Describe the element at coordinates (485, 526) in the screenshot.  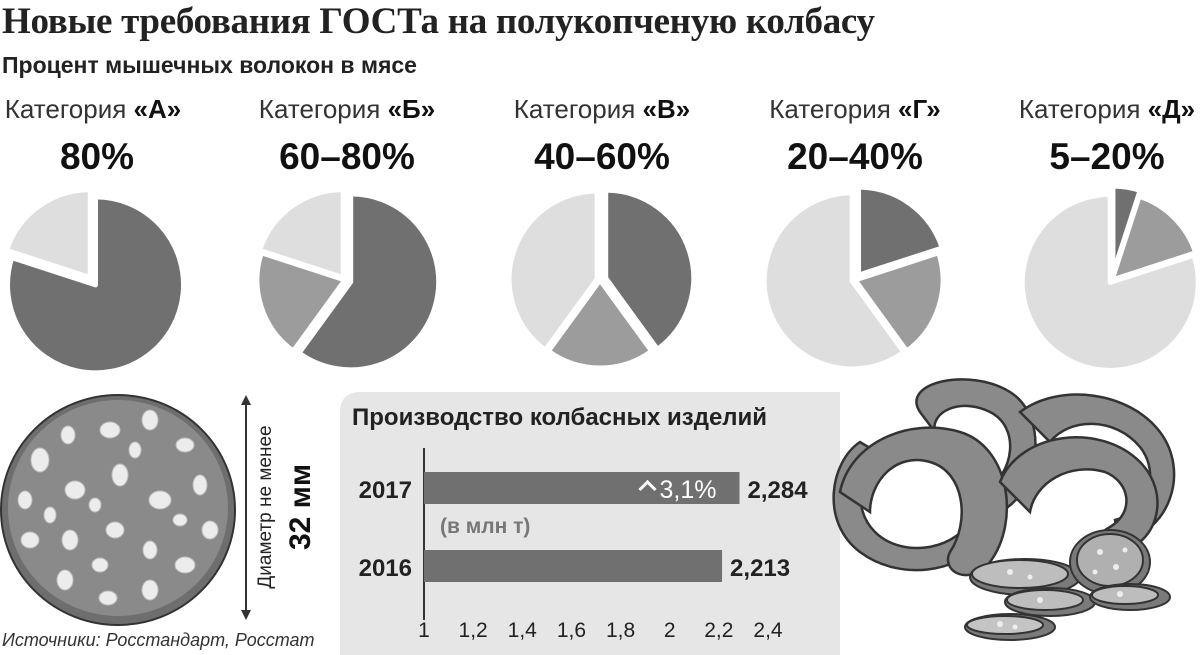
I see `bar-unit-note: (в млн т)` at that location.